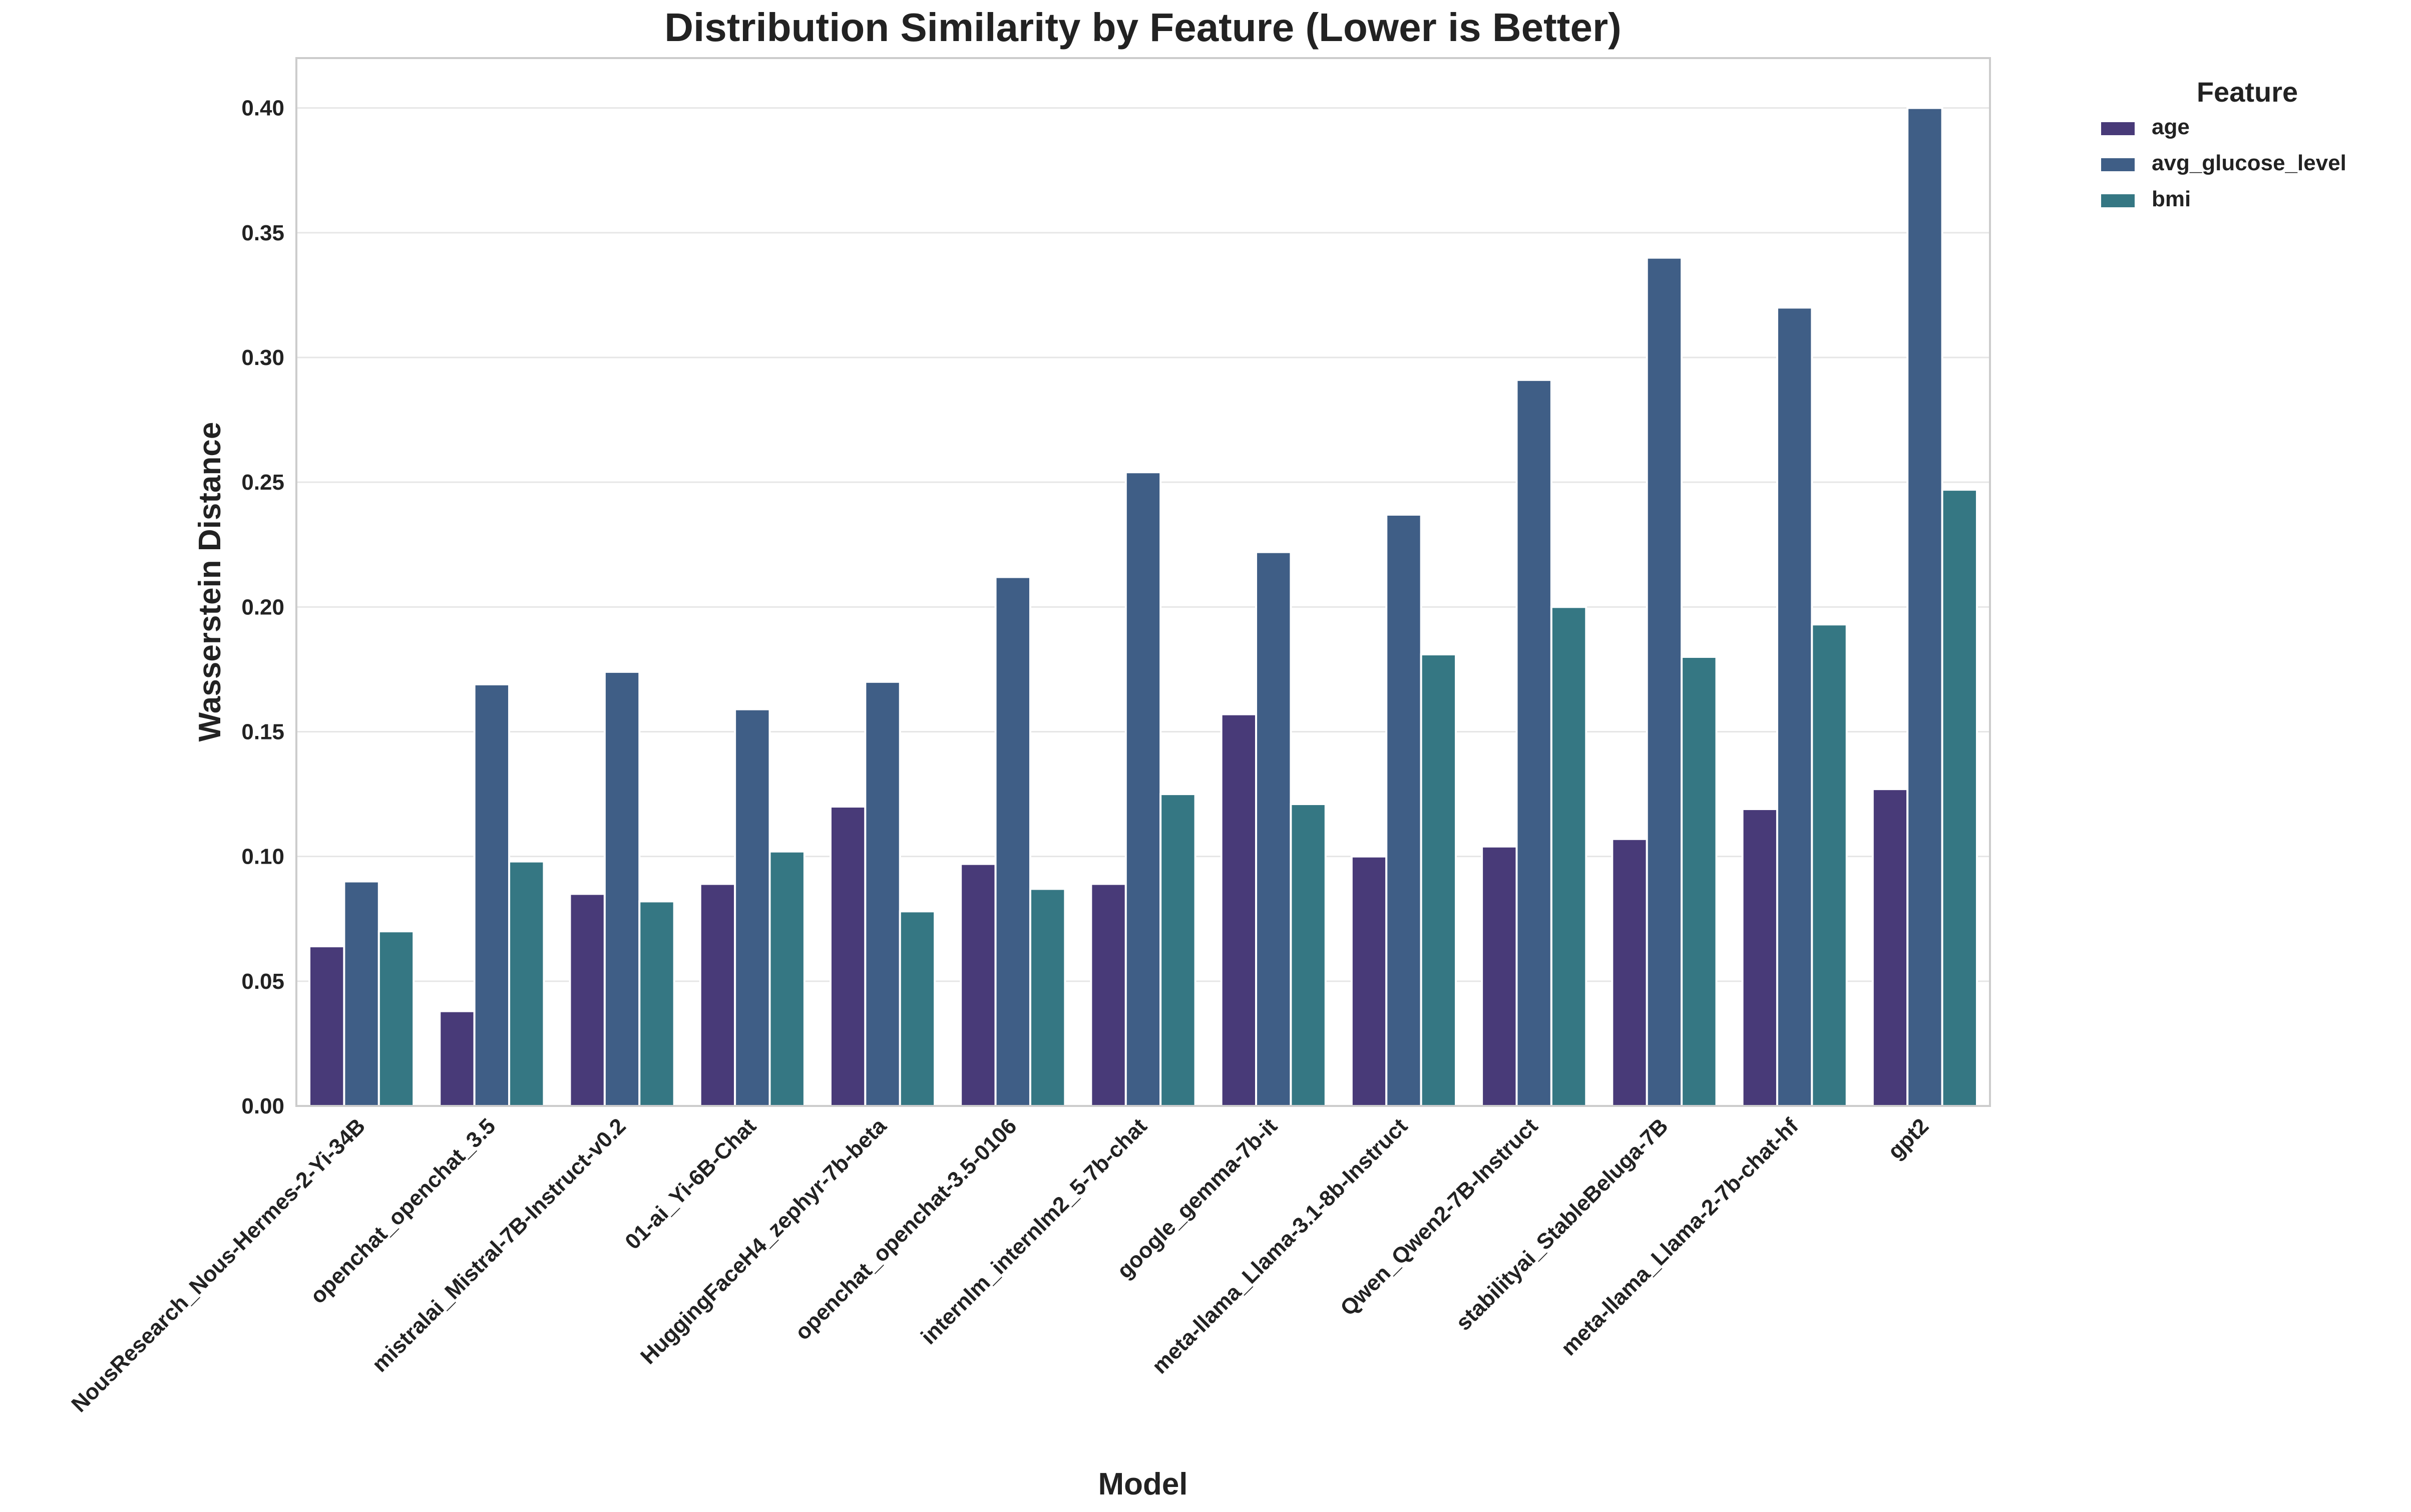 The width and height of the screenshot is (2411, 1512). Describe the element at coordinates (1279, 1246) in the screenshot. I see `x-tick-label: meta-llama_Llama-3.1-8b-Instruct` at that location.